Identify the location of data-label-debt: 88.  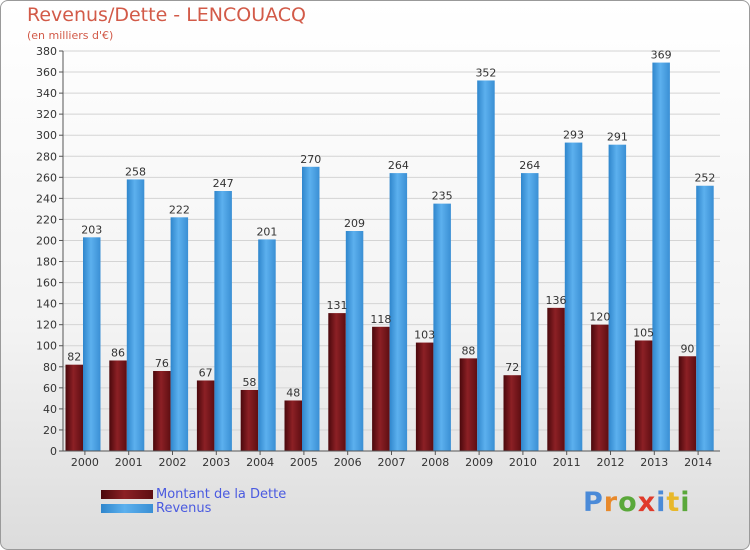
(468, 350).